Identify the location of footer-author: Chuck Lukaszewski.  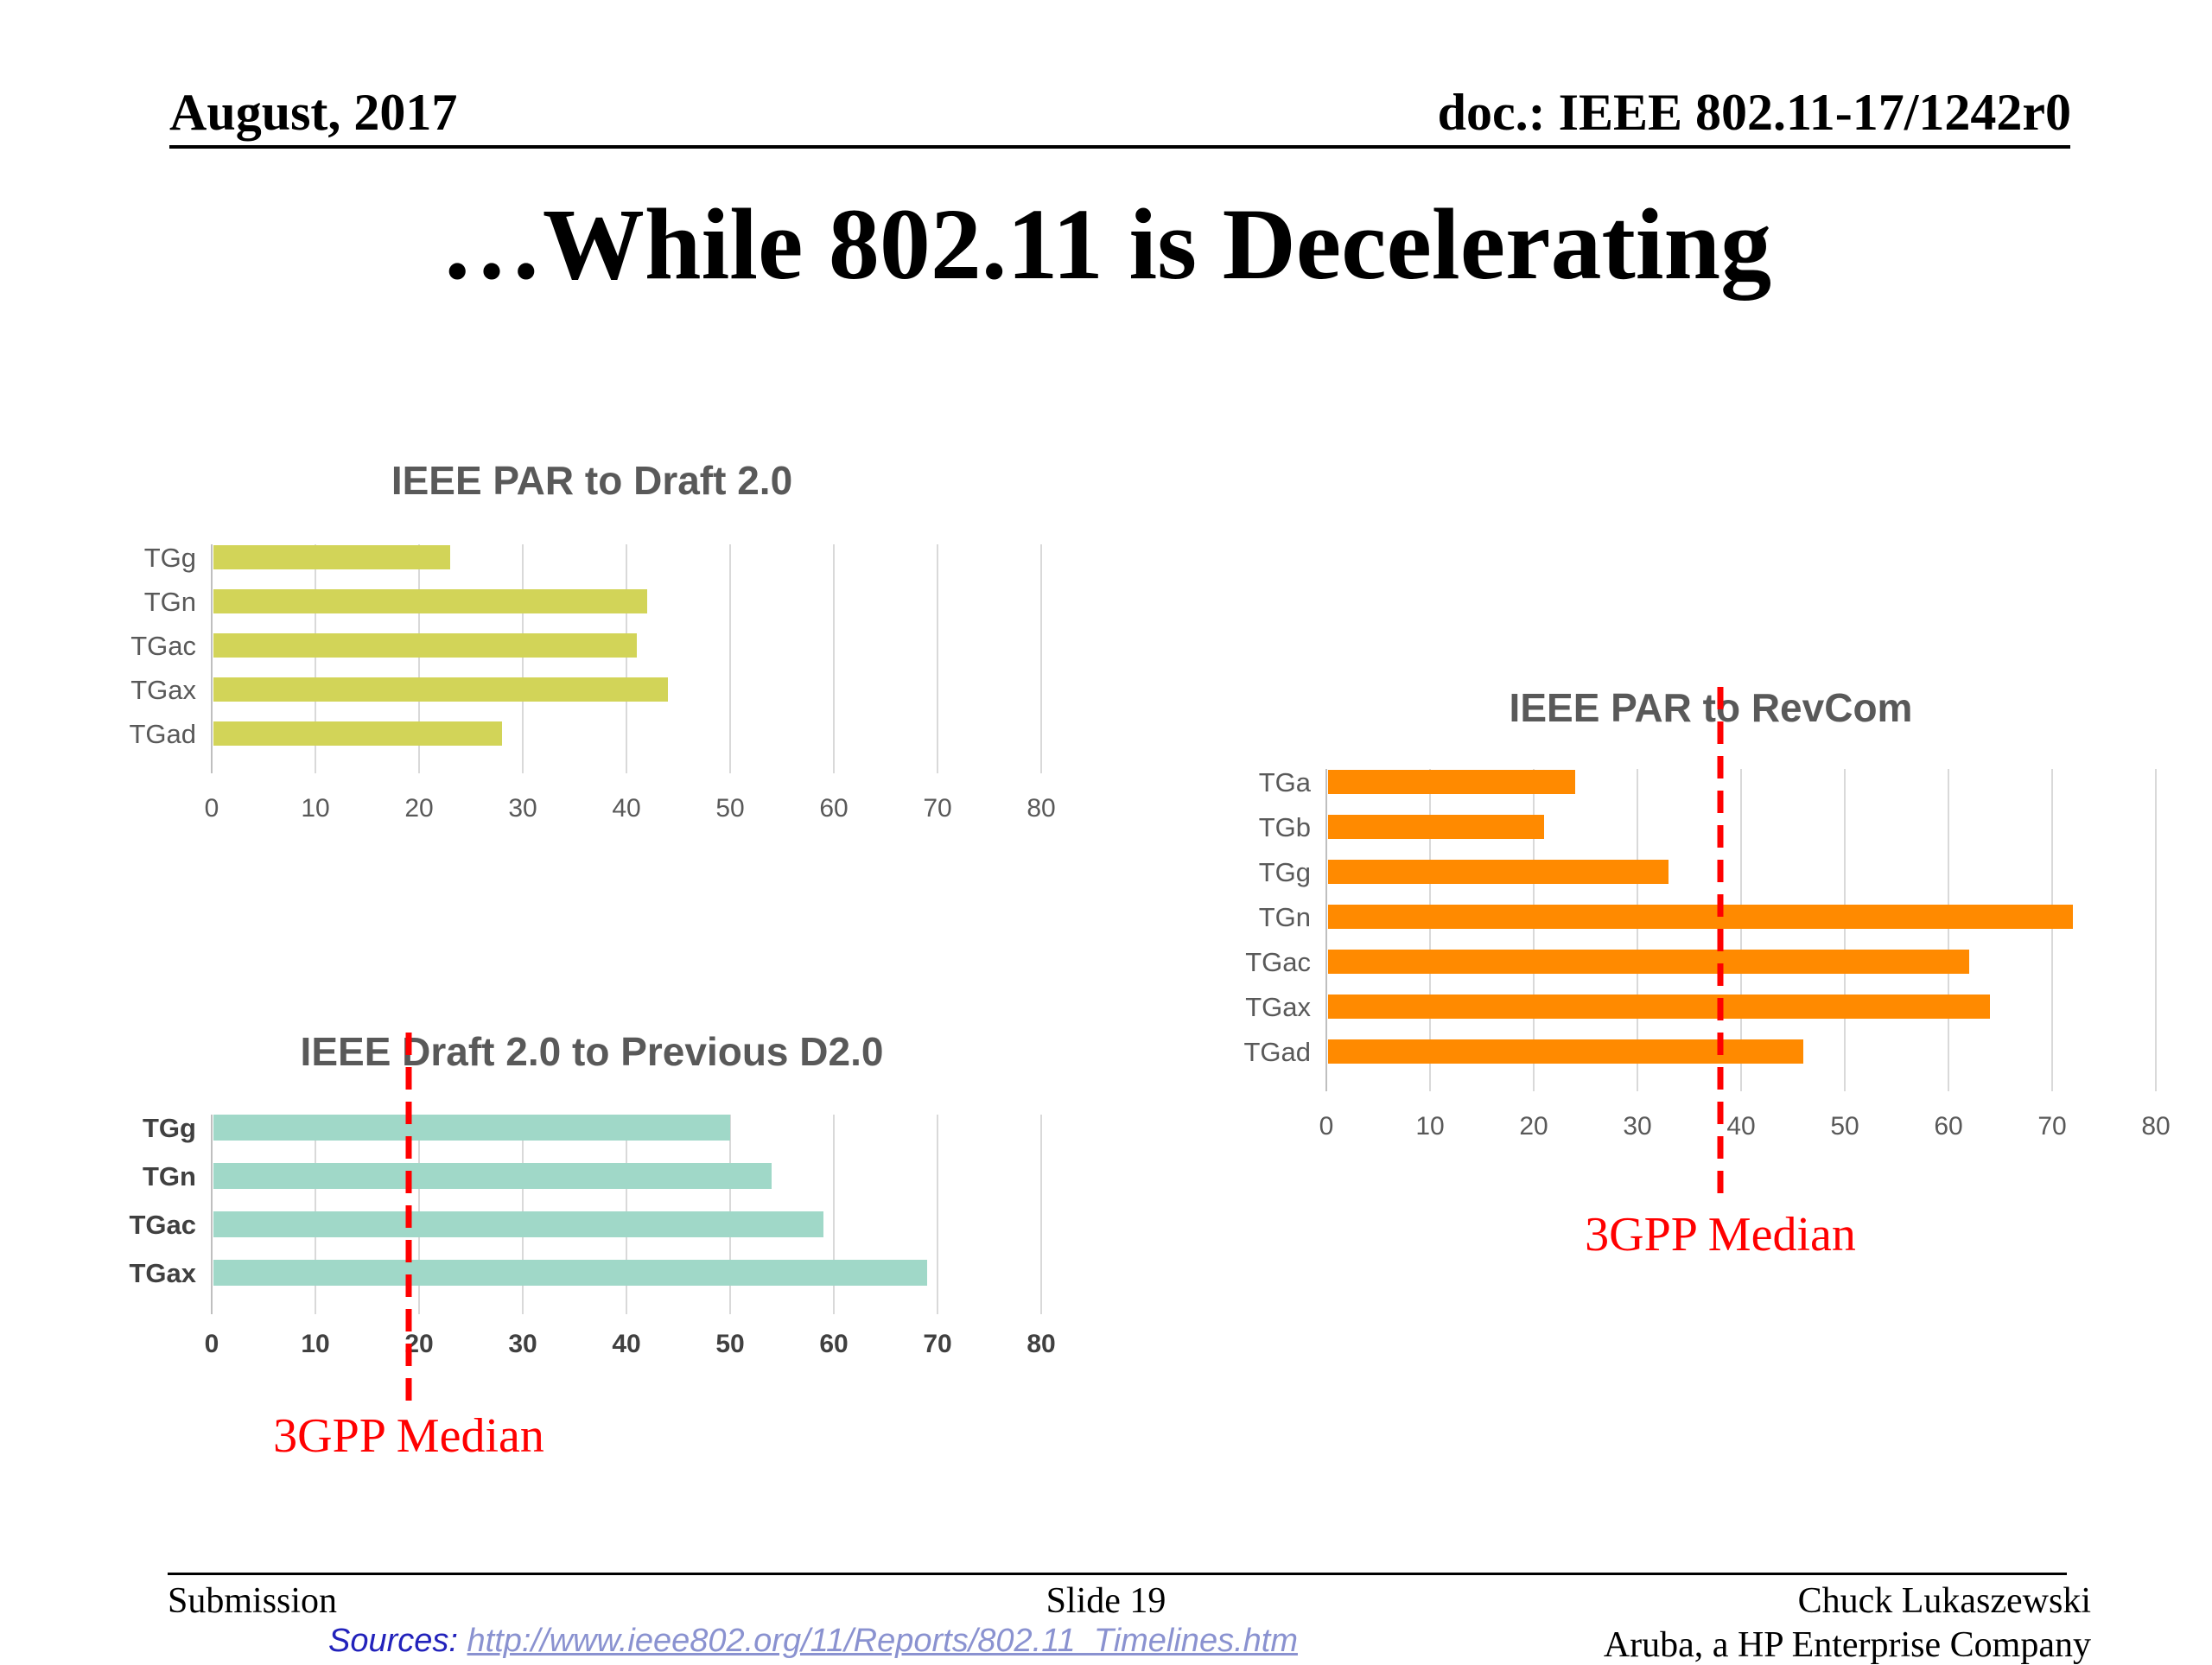
(1944, 1601).